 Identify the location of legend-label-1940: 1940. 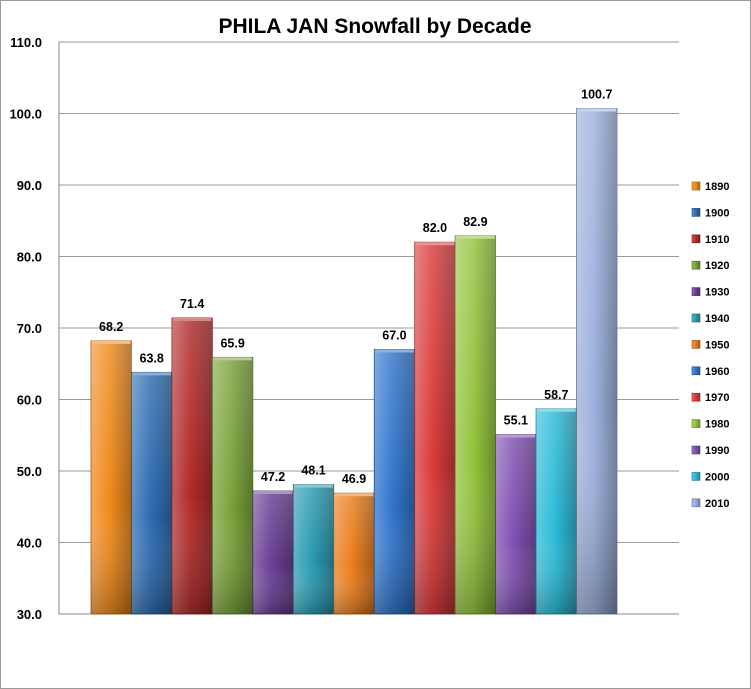
(717, 319).